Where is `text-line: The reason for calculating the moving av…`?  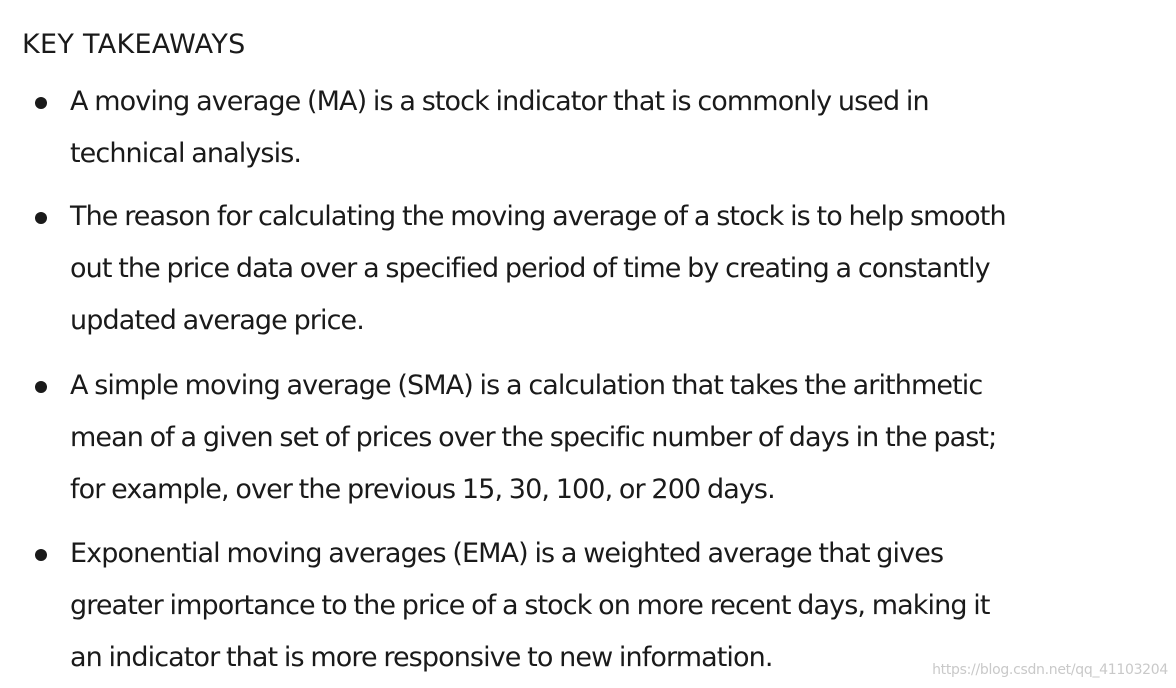 text-line: The reason for calculating the moving av… is located at coordinates (538, 216).